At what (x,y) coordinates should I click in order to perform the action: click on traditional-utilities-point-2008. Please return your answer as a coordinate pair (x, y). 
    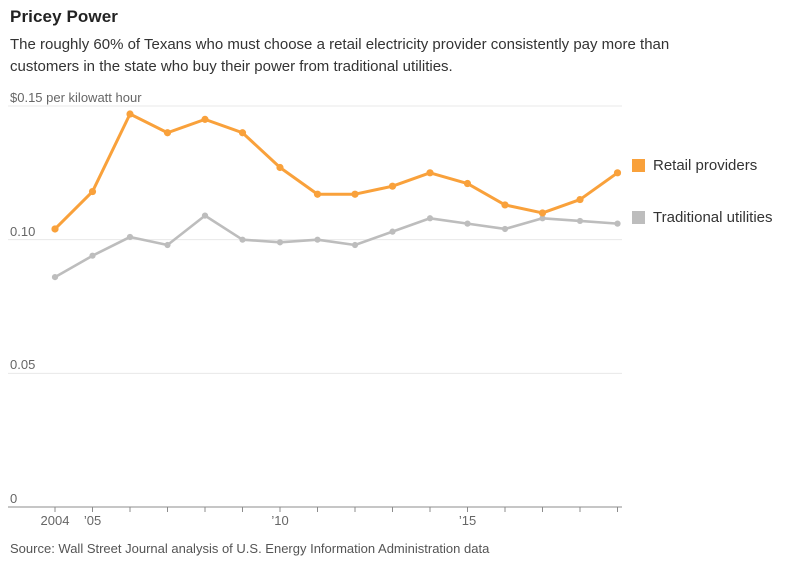
    Looking at the image, I should click on (205, 215).